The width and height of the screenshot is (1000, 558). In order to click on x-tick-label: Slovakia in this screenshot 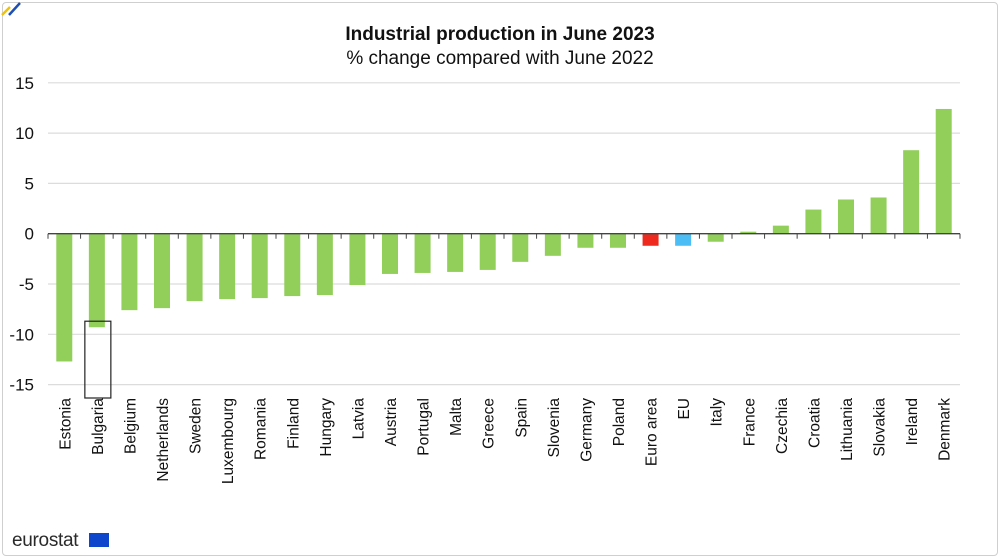, I will do `click(880, 427)`.